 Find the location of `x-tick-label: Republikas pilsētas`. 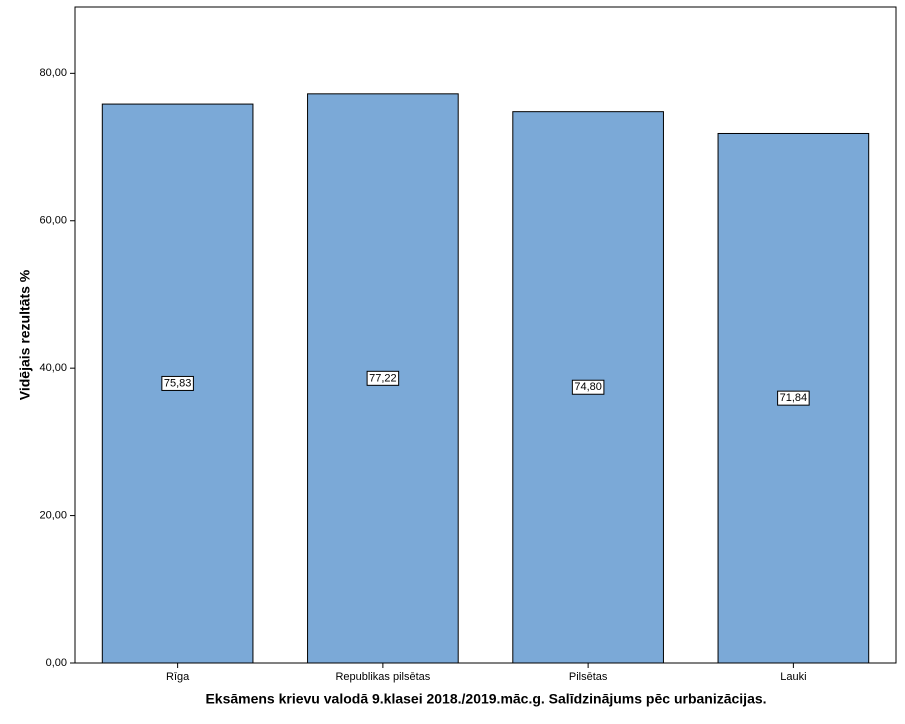

x-tick-label: Republikas pilsētas is located at coordinates (382, 677).